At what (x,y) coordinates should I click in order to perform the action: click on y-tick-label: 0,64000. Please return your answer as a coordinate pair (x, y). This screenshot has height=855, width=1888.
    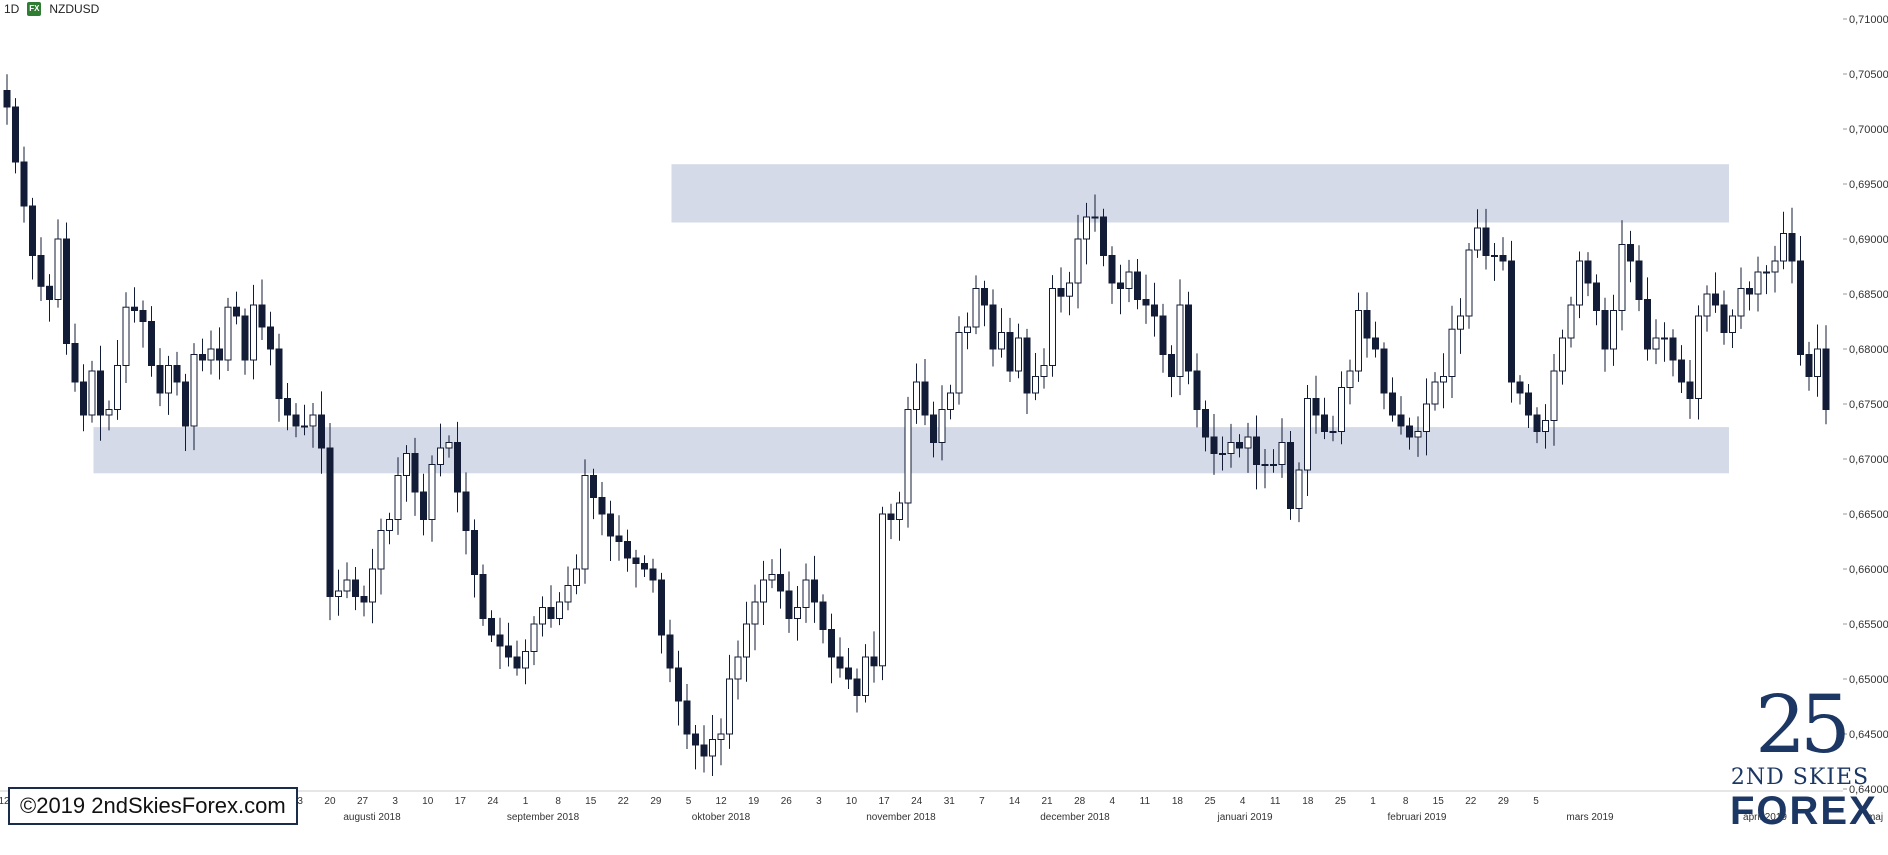
    Looking at the image, I should click on (1868, 790).